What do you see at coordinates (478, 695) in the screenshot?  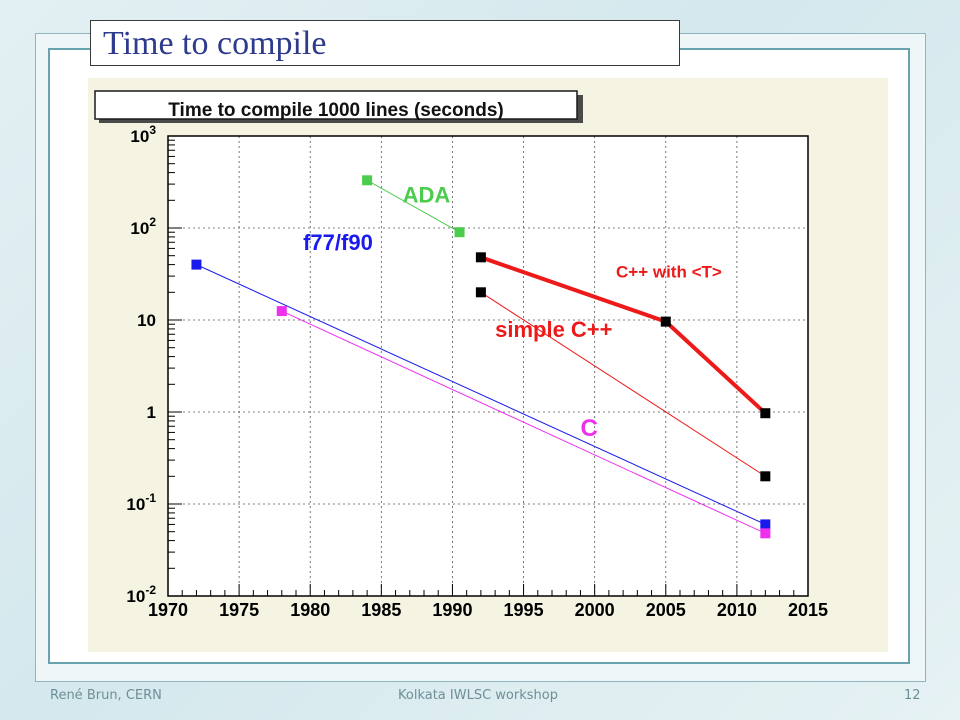 I see `footer-event: Kolkata IWLSC workshop` at bounding box center [478, 695].